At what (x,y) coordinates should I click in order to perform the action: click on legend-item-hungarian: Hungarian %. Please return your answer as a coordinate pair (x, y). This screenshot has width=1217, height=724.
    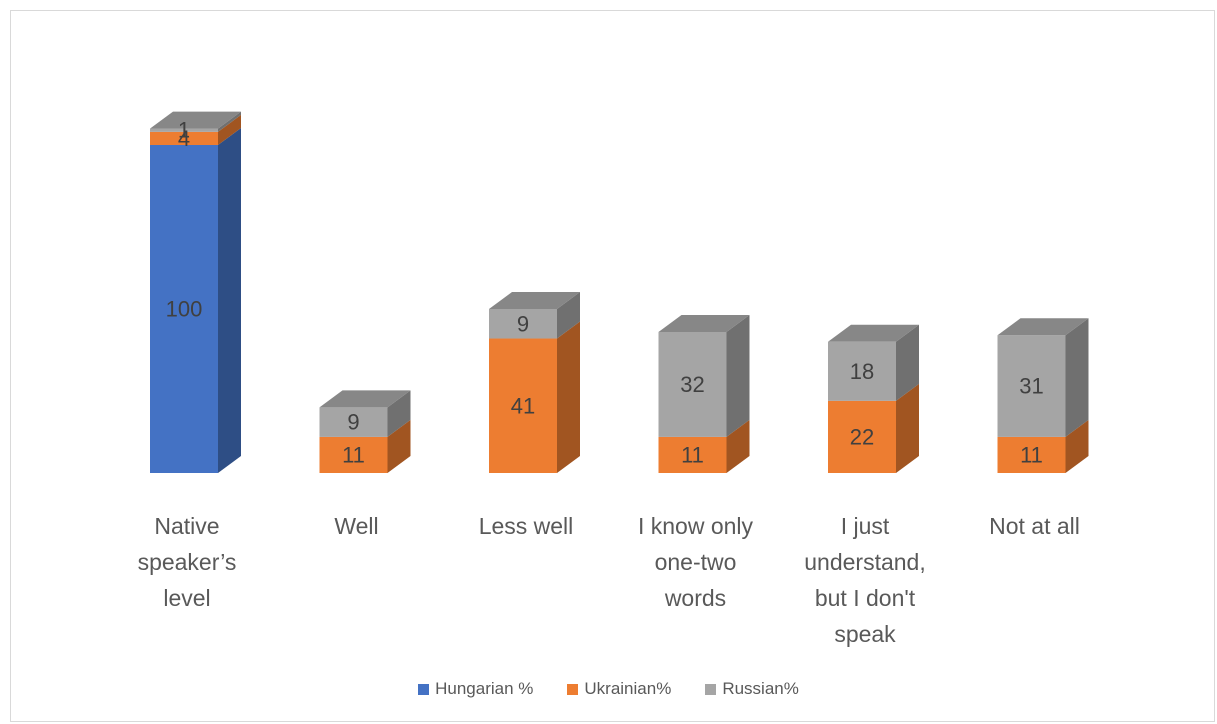
    Looking at the image, I should click on (475, 689).